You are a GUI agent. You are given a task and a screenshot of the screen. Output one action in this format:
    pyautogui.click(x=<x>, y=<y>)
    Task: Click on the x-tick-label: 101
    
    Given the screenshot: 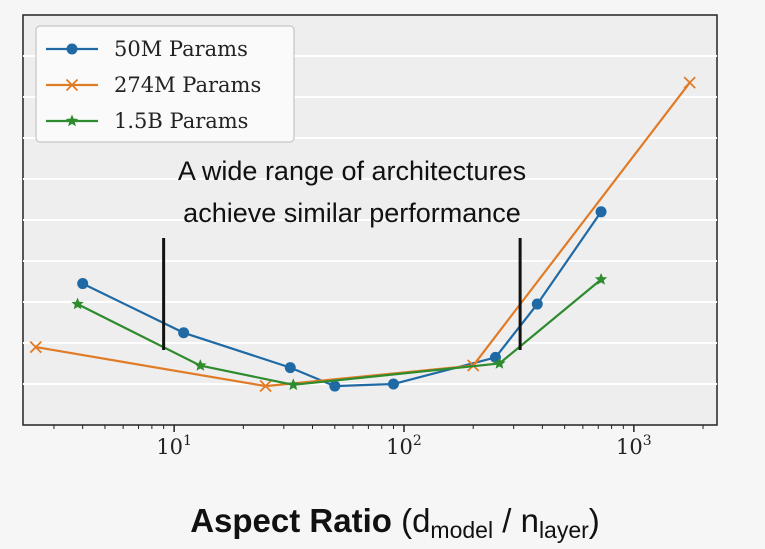 What is the action you would take?
    pyautogui.click(x=174, y=446)
    